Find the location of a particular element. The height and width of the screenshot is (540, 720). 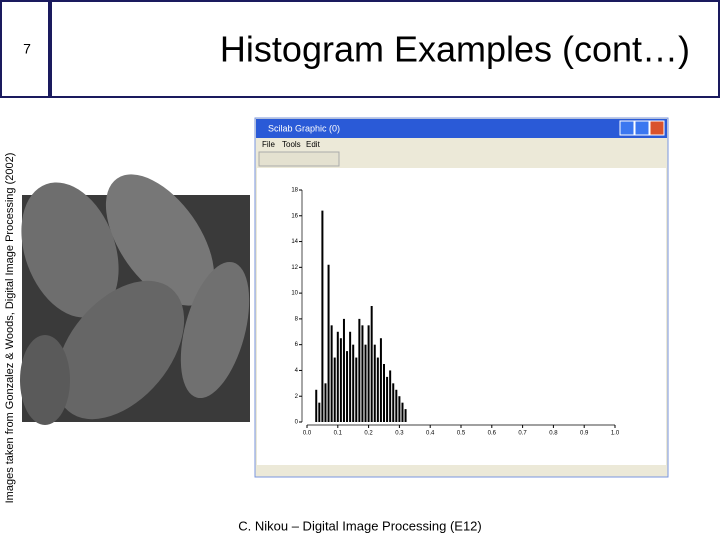

x-tick-label: 0.5 is located at coordinates (461, 434).